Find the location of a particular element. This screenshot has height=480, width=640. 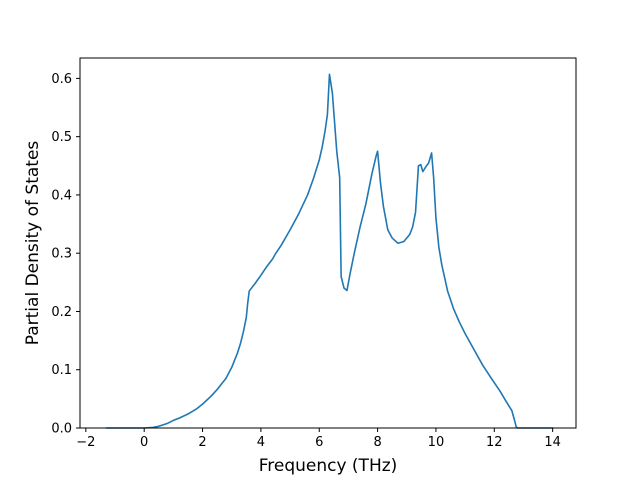

x-tick-label: 10 is located at coordinates (436, 442).